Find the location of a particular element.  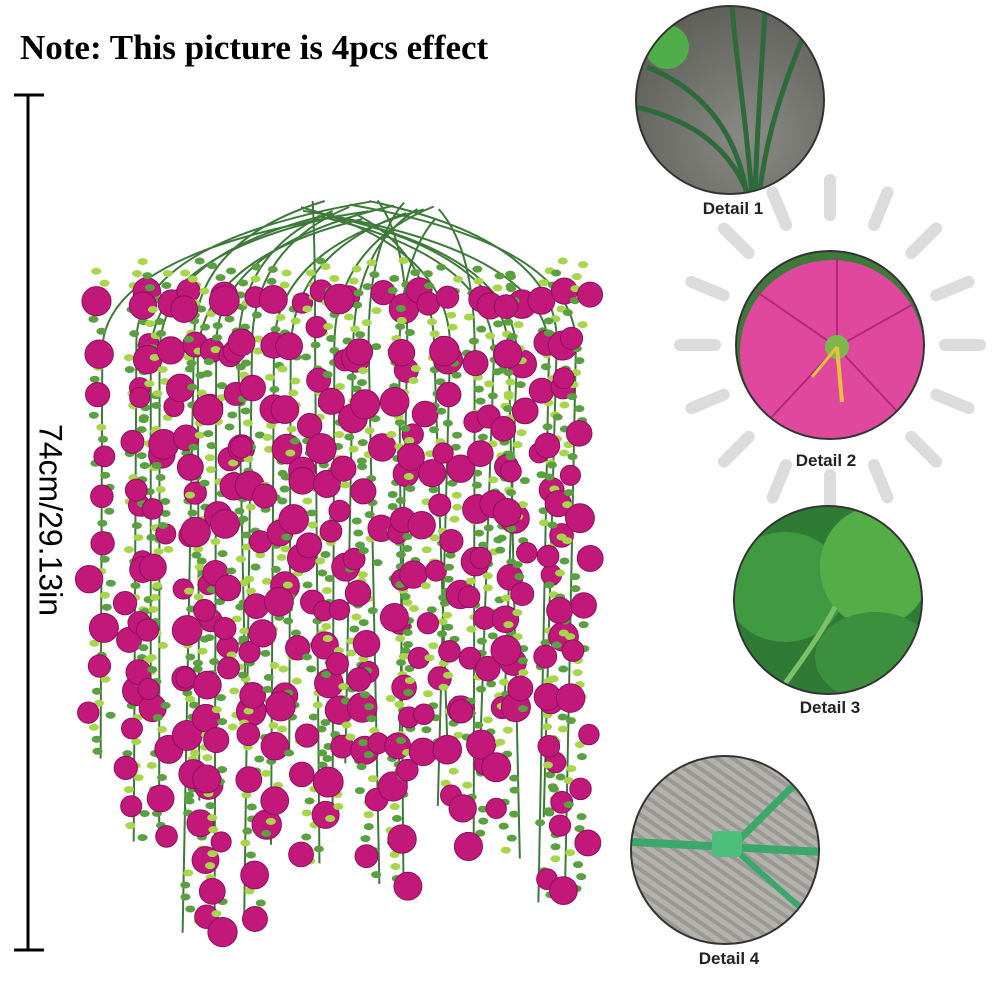

detail-3-image is located at coordinates (828, 600).